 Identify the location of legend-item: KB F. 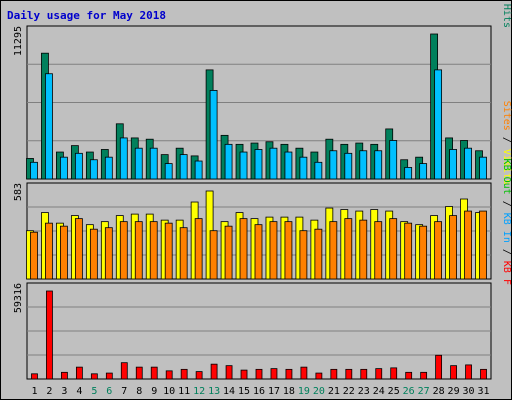
(506, 273).